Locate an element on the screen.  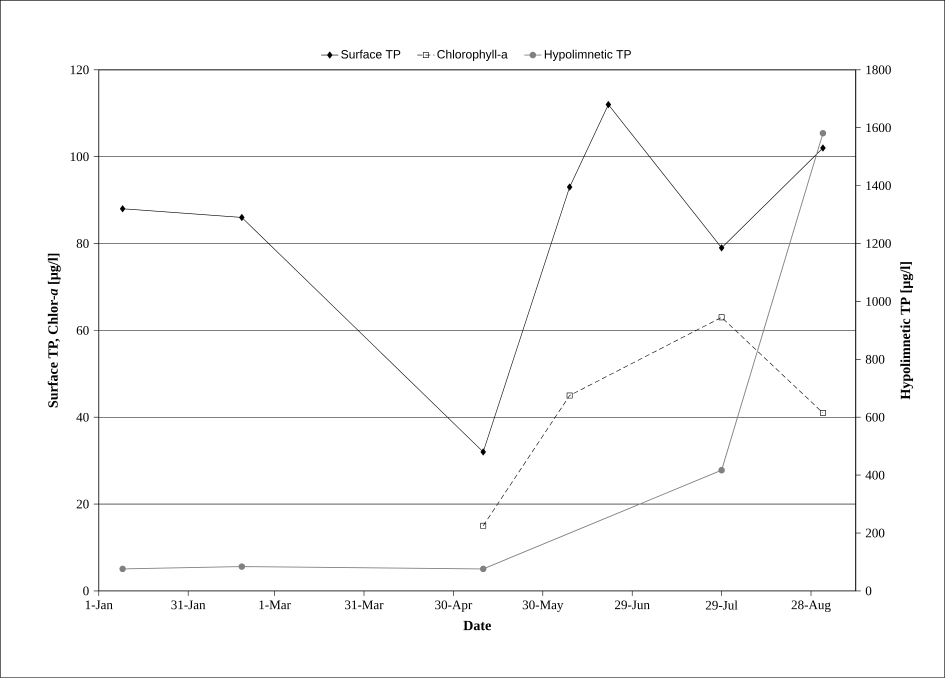
y2-tick-label: 800 is located at coordinates (875, 359).